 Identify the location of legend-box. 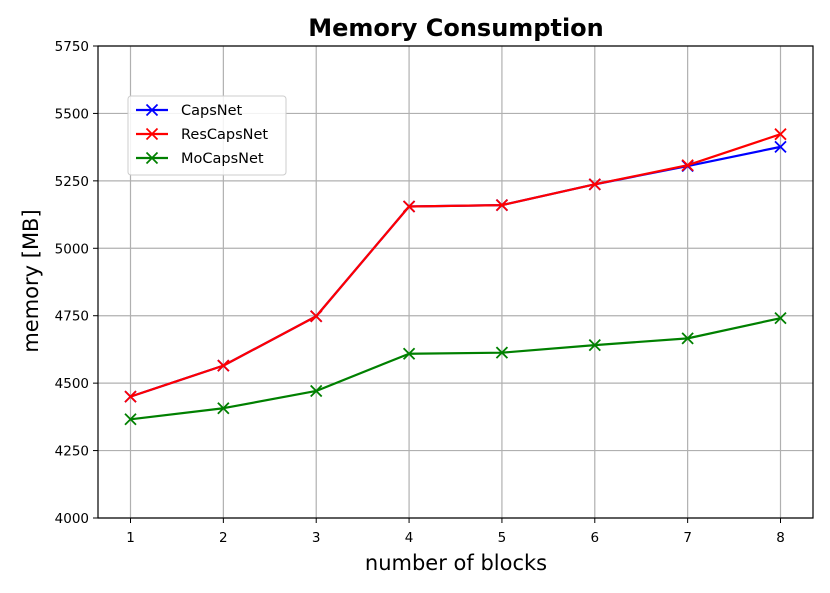
(207, 135).